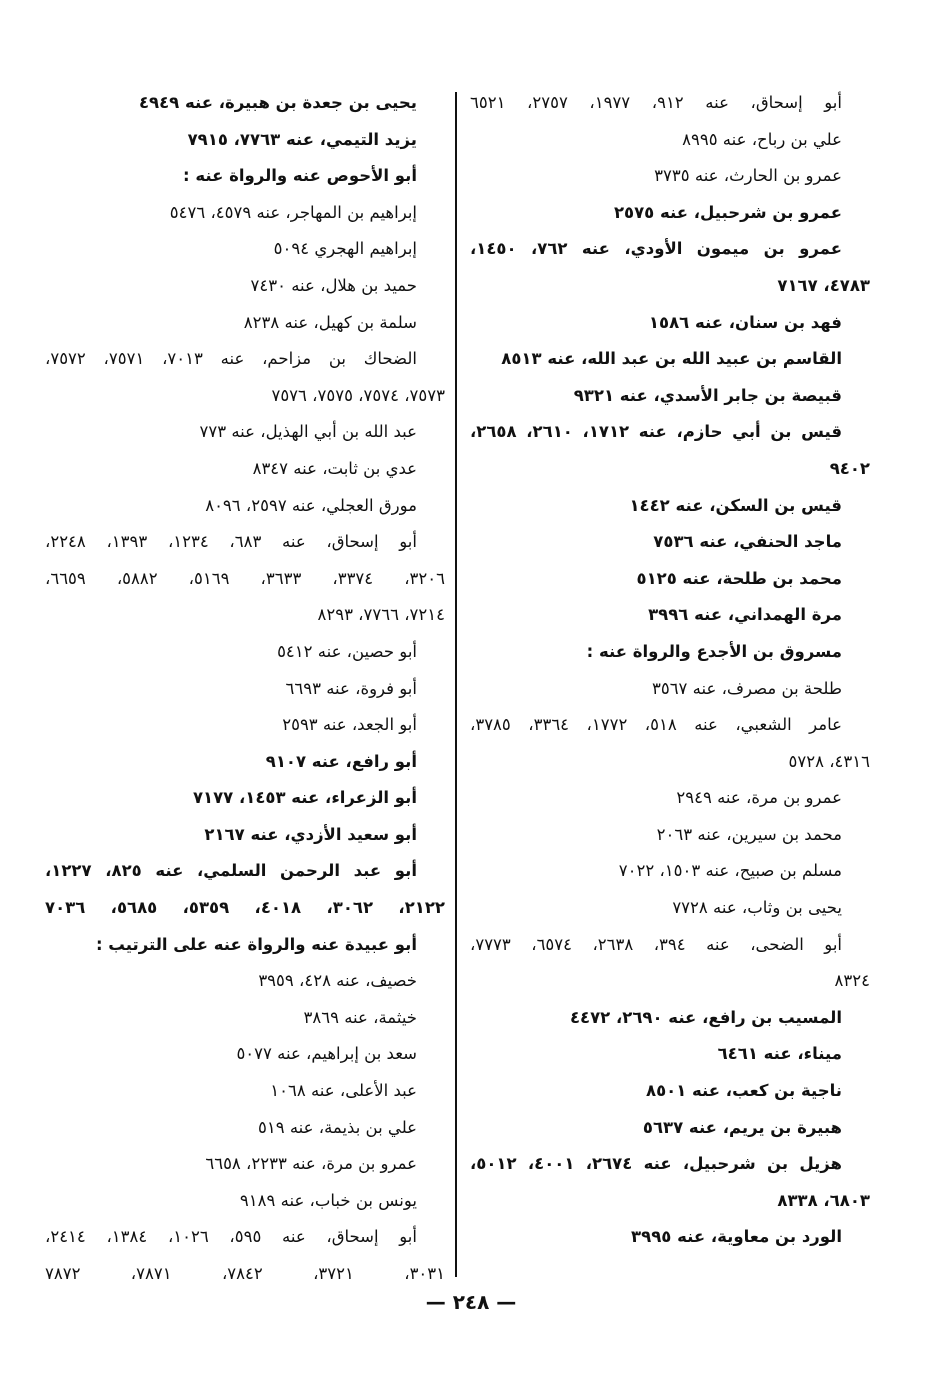  What do you see at coordinates (302, 139) in the screenshot?
I see `index-entry: يزيد التيمي، عنه ٧٧٦٣، ٧٩١٥` at bounding box center [302, 139].